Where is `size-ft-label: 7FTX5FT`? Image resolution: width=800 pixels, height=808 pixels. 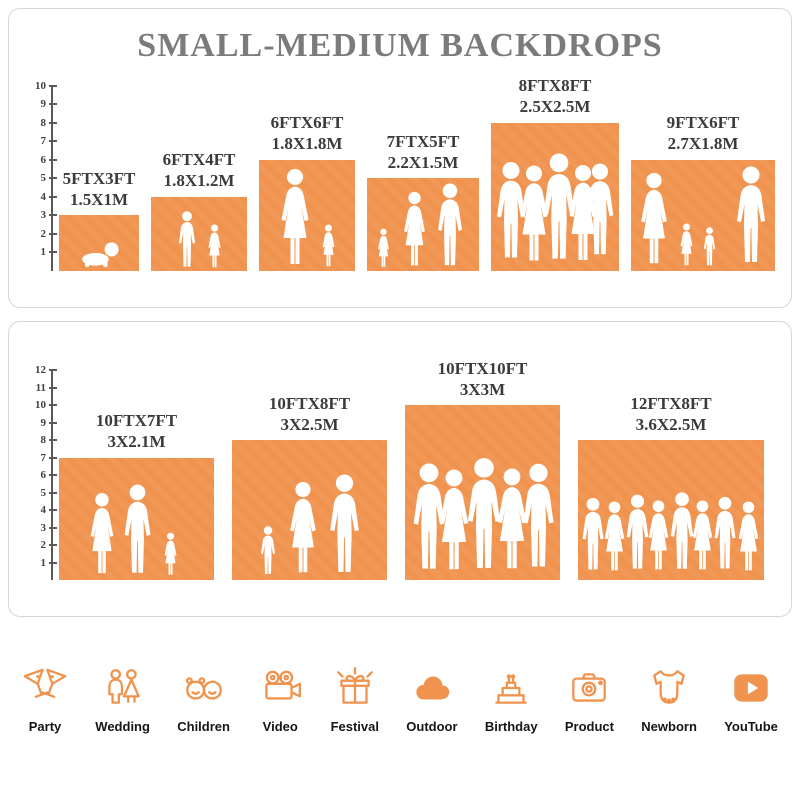
size-ft-label: 7FTX5FT is located at coordinates (423, 141).